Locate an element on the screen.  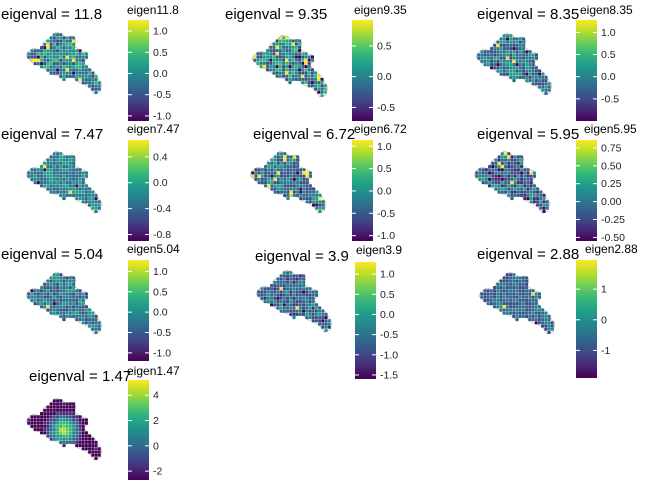
legend-title-10: eigen1.47 is located at coordinates (153, 371).